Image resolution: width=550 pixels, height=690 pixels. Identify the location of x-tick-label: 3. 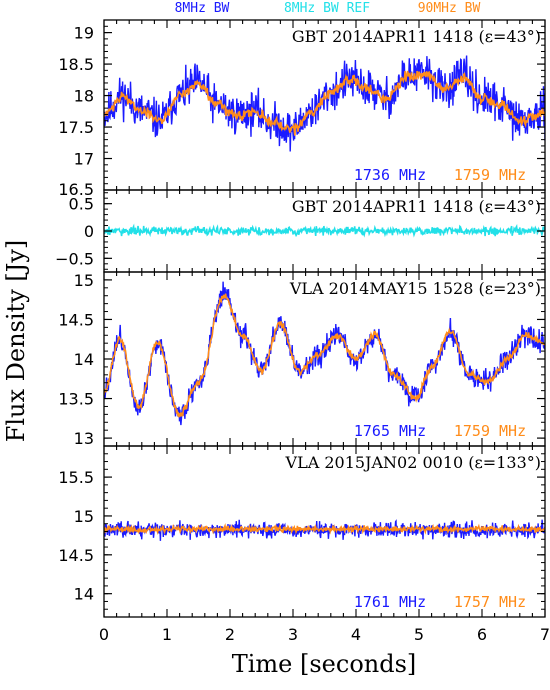
(293, 634).